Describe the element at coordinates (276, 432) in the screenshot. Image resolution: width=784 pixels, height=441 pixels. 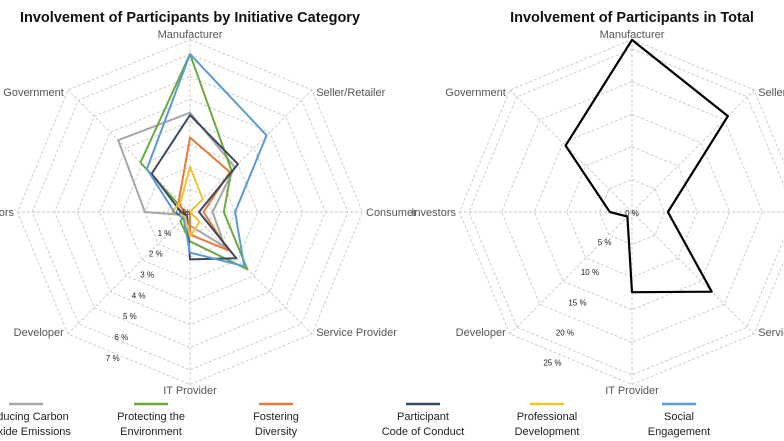
I see `legend-label-fostering-diversity: Diversity` at that location.